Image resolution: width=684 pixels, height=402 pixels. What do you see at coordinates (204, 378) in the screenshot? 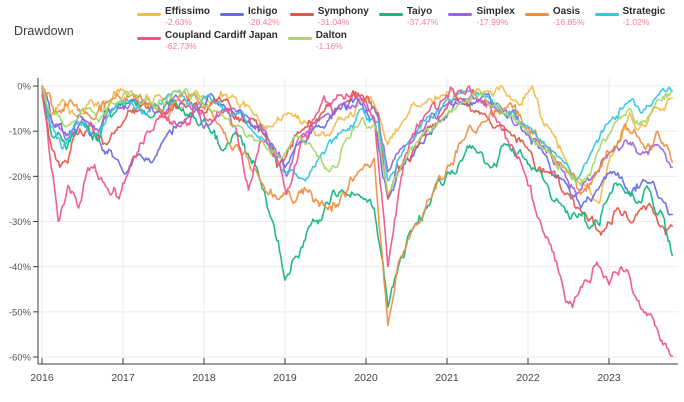
I see `x-tick-label: 2018` at bounding box center [204, 378].